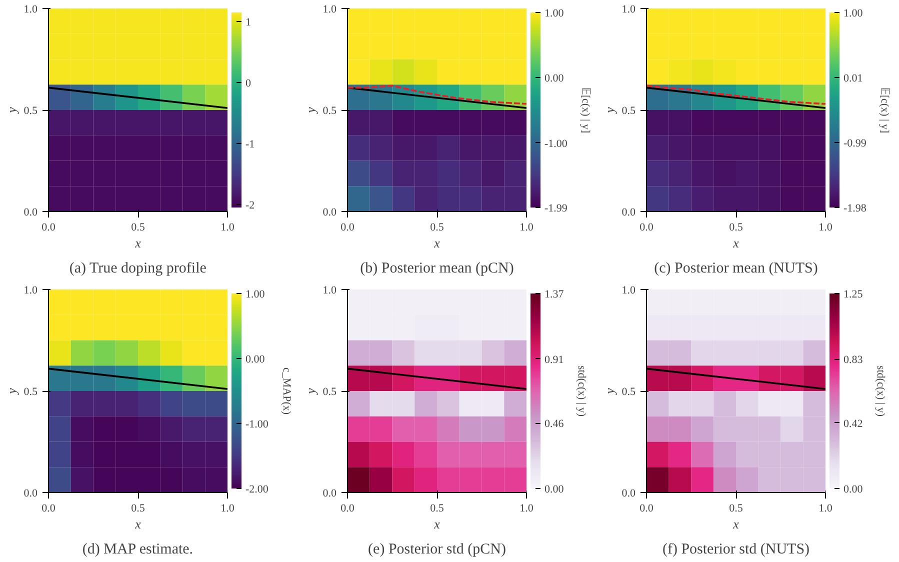 Image resolution: width=899 pixels, height=562 pixels. What do you see at coordinates (853, 78) in the screenshot?
I see `color-bar-label: 0.01` at bounding box center [853, 78].